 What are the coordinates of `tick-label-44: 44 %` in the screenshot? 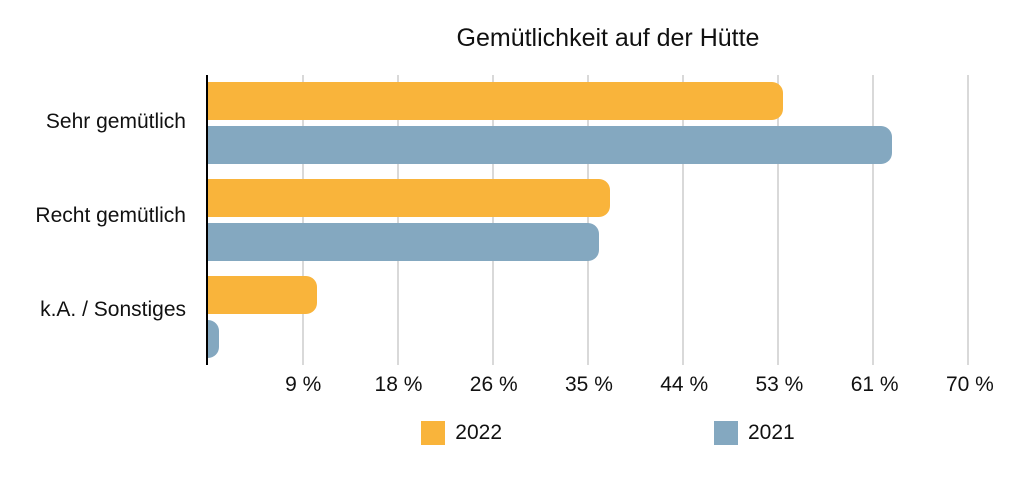 It's located at (684, 384).